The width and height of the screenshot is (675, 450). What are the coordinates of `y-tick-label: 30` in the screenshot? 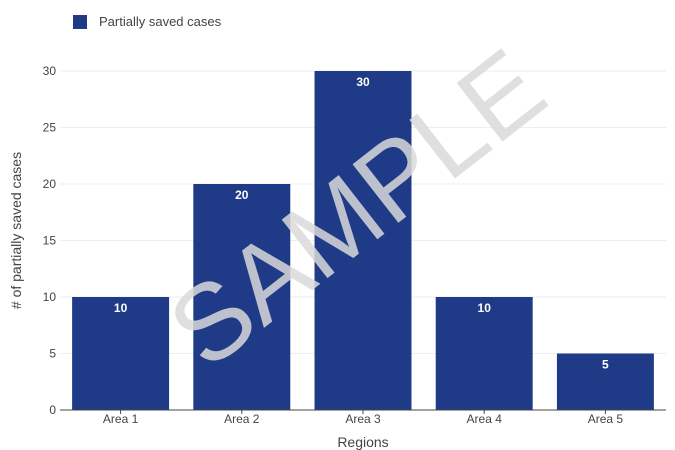 It's located at (50, 71).